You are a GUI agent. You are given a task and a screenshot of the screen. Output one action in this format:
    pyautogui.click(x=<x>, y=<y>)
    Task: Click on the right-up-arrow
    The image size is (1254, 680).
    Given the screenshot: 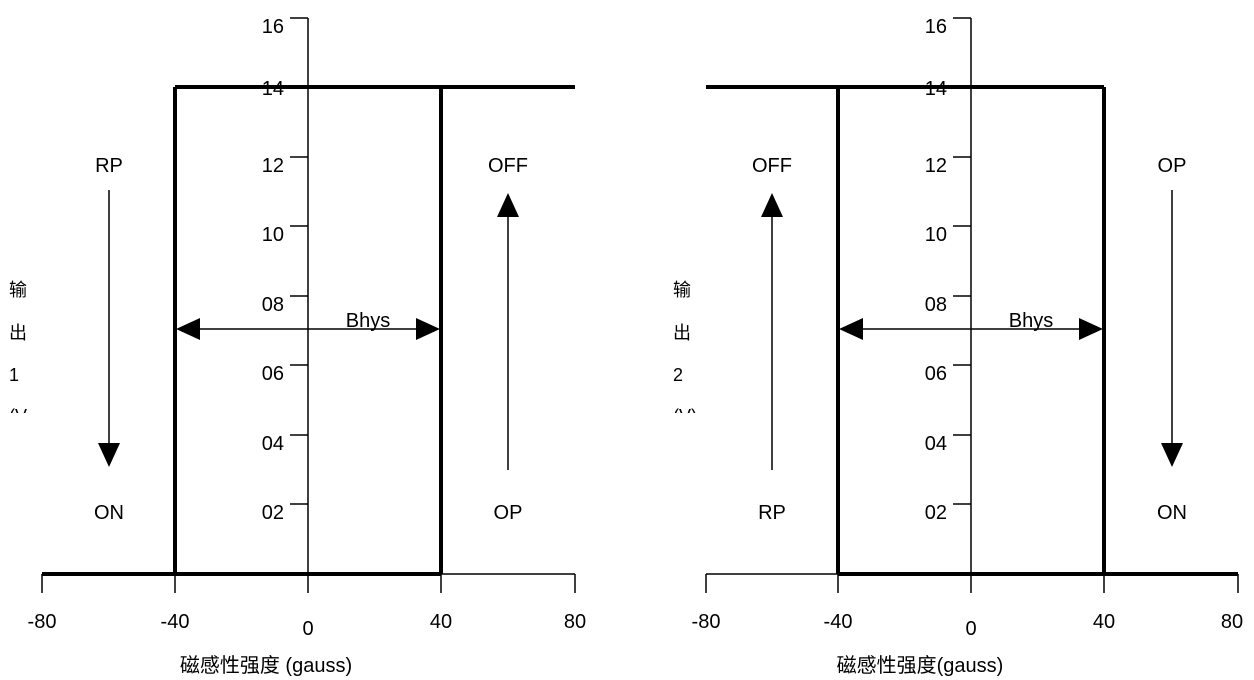 What is the action you would take?
    pyautogui.click(x=508, y=331)
    